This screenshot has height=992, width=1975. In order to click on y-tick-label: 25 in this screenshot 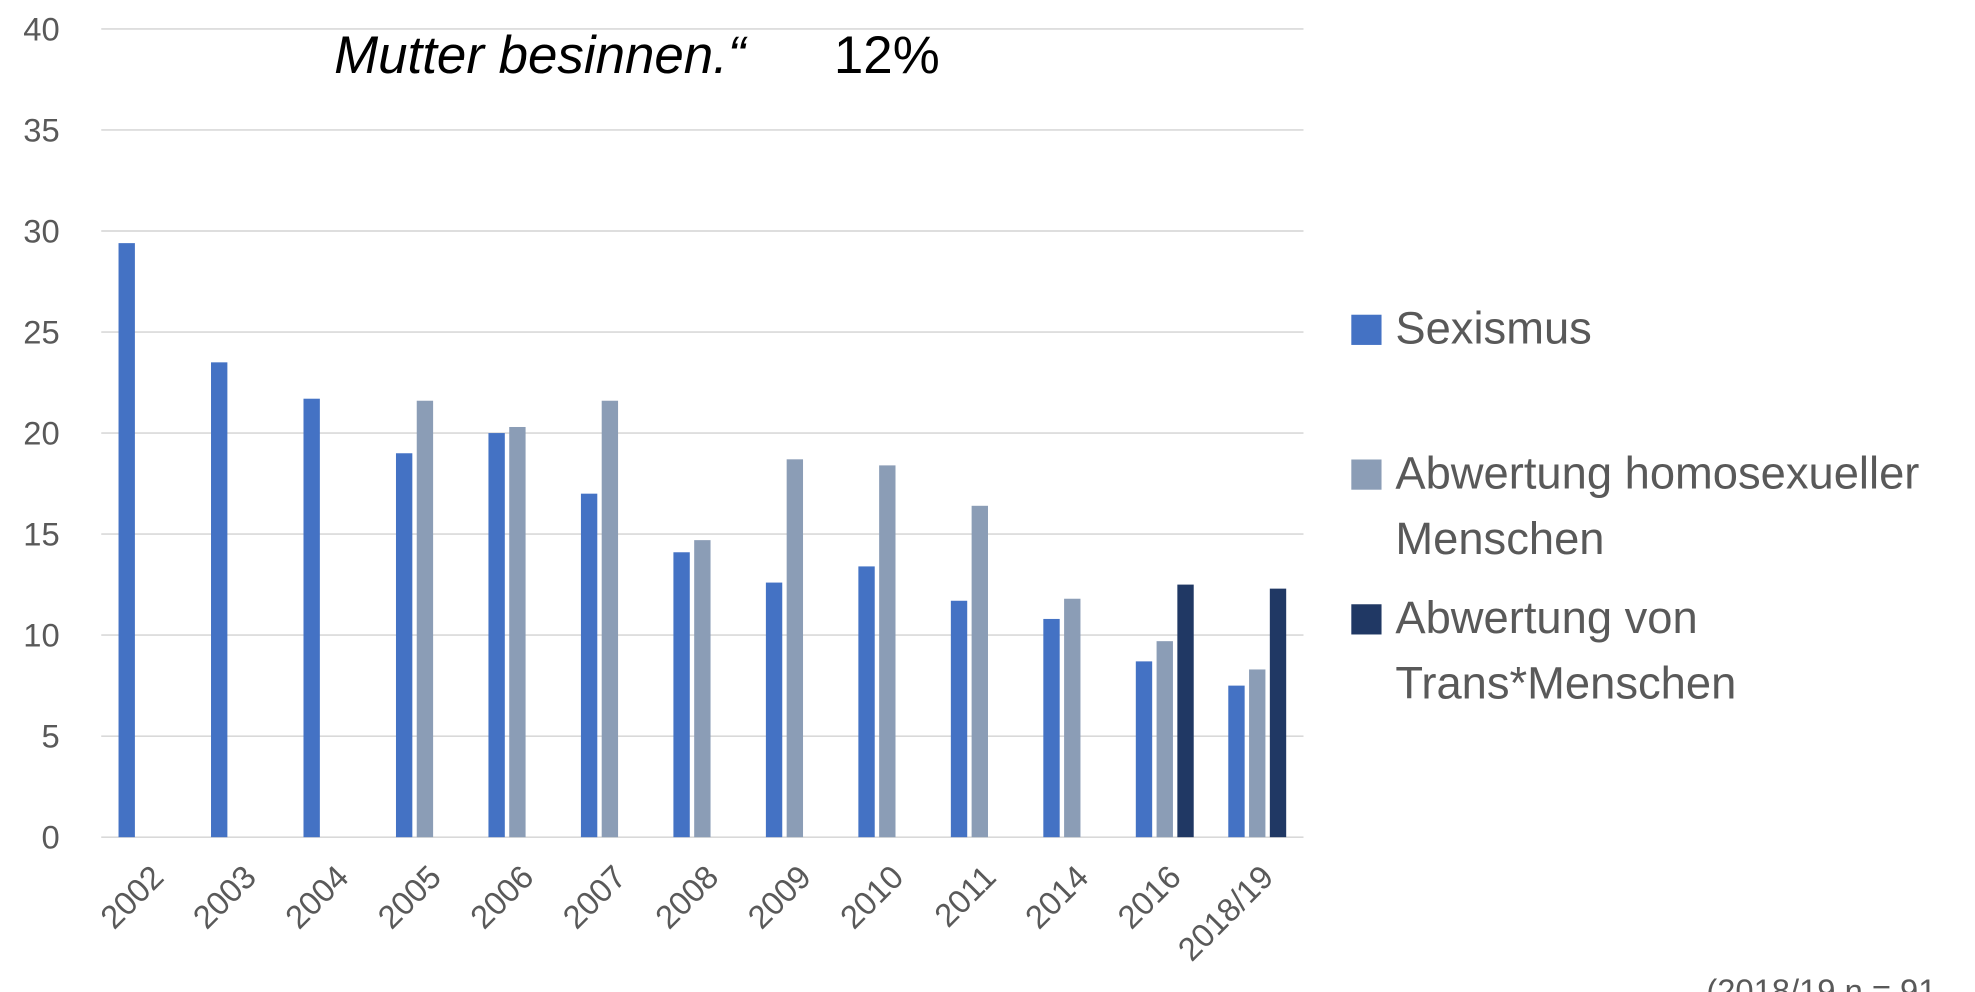, I will do `click(41, 331)`.